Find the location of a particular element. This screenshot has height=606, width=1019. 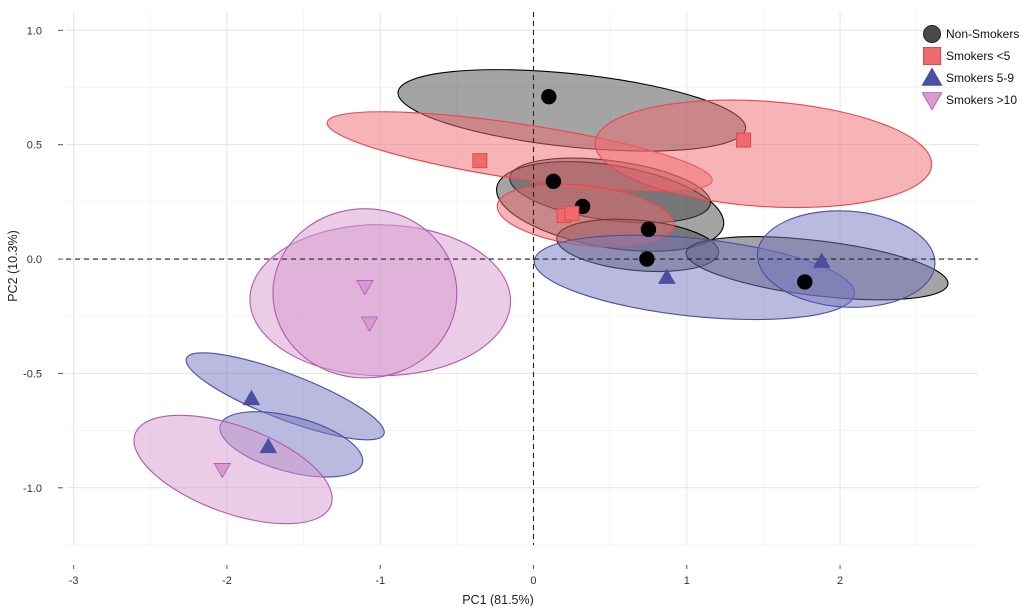

y-tick-label: 0.5 is located at coordinates (34, 146).